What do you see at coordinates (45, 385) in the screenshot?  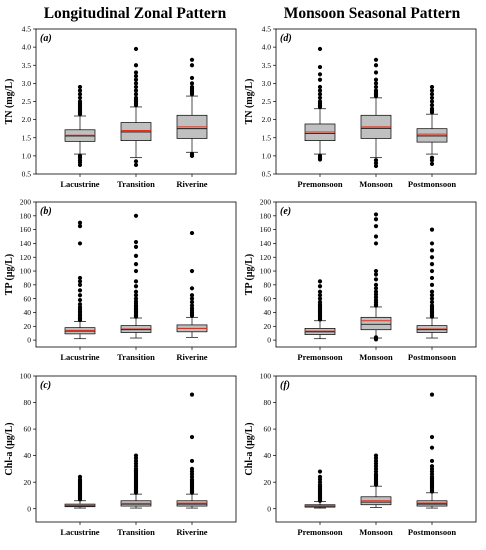 I see `panel-label: (c)` at bounding box center [45, 385].